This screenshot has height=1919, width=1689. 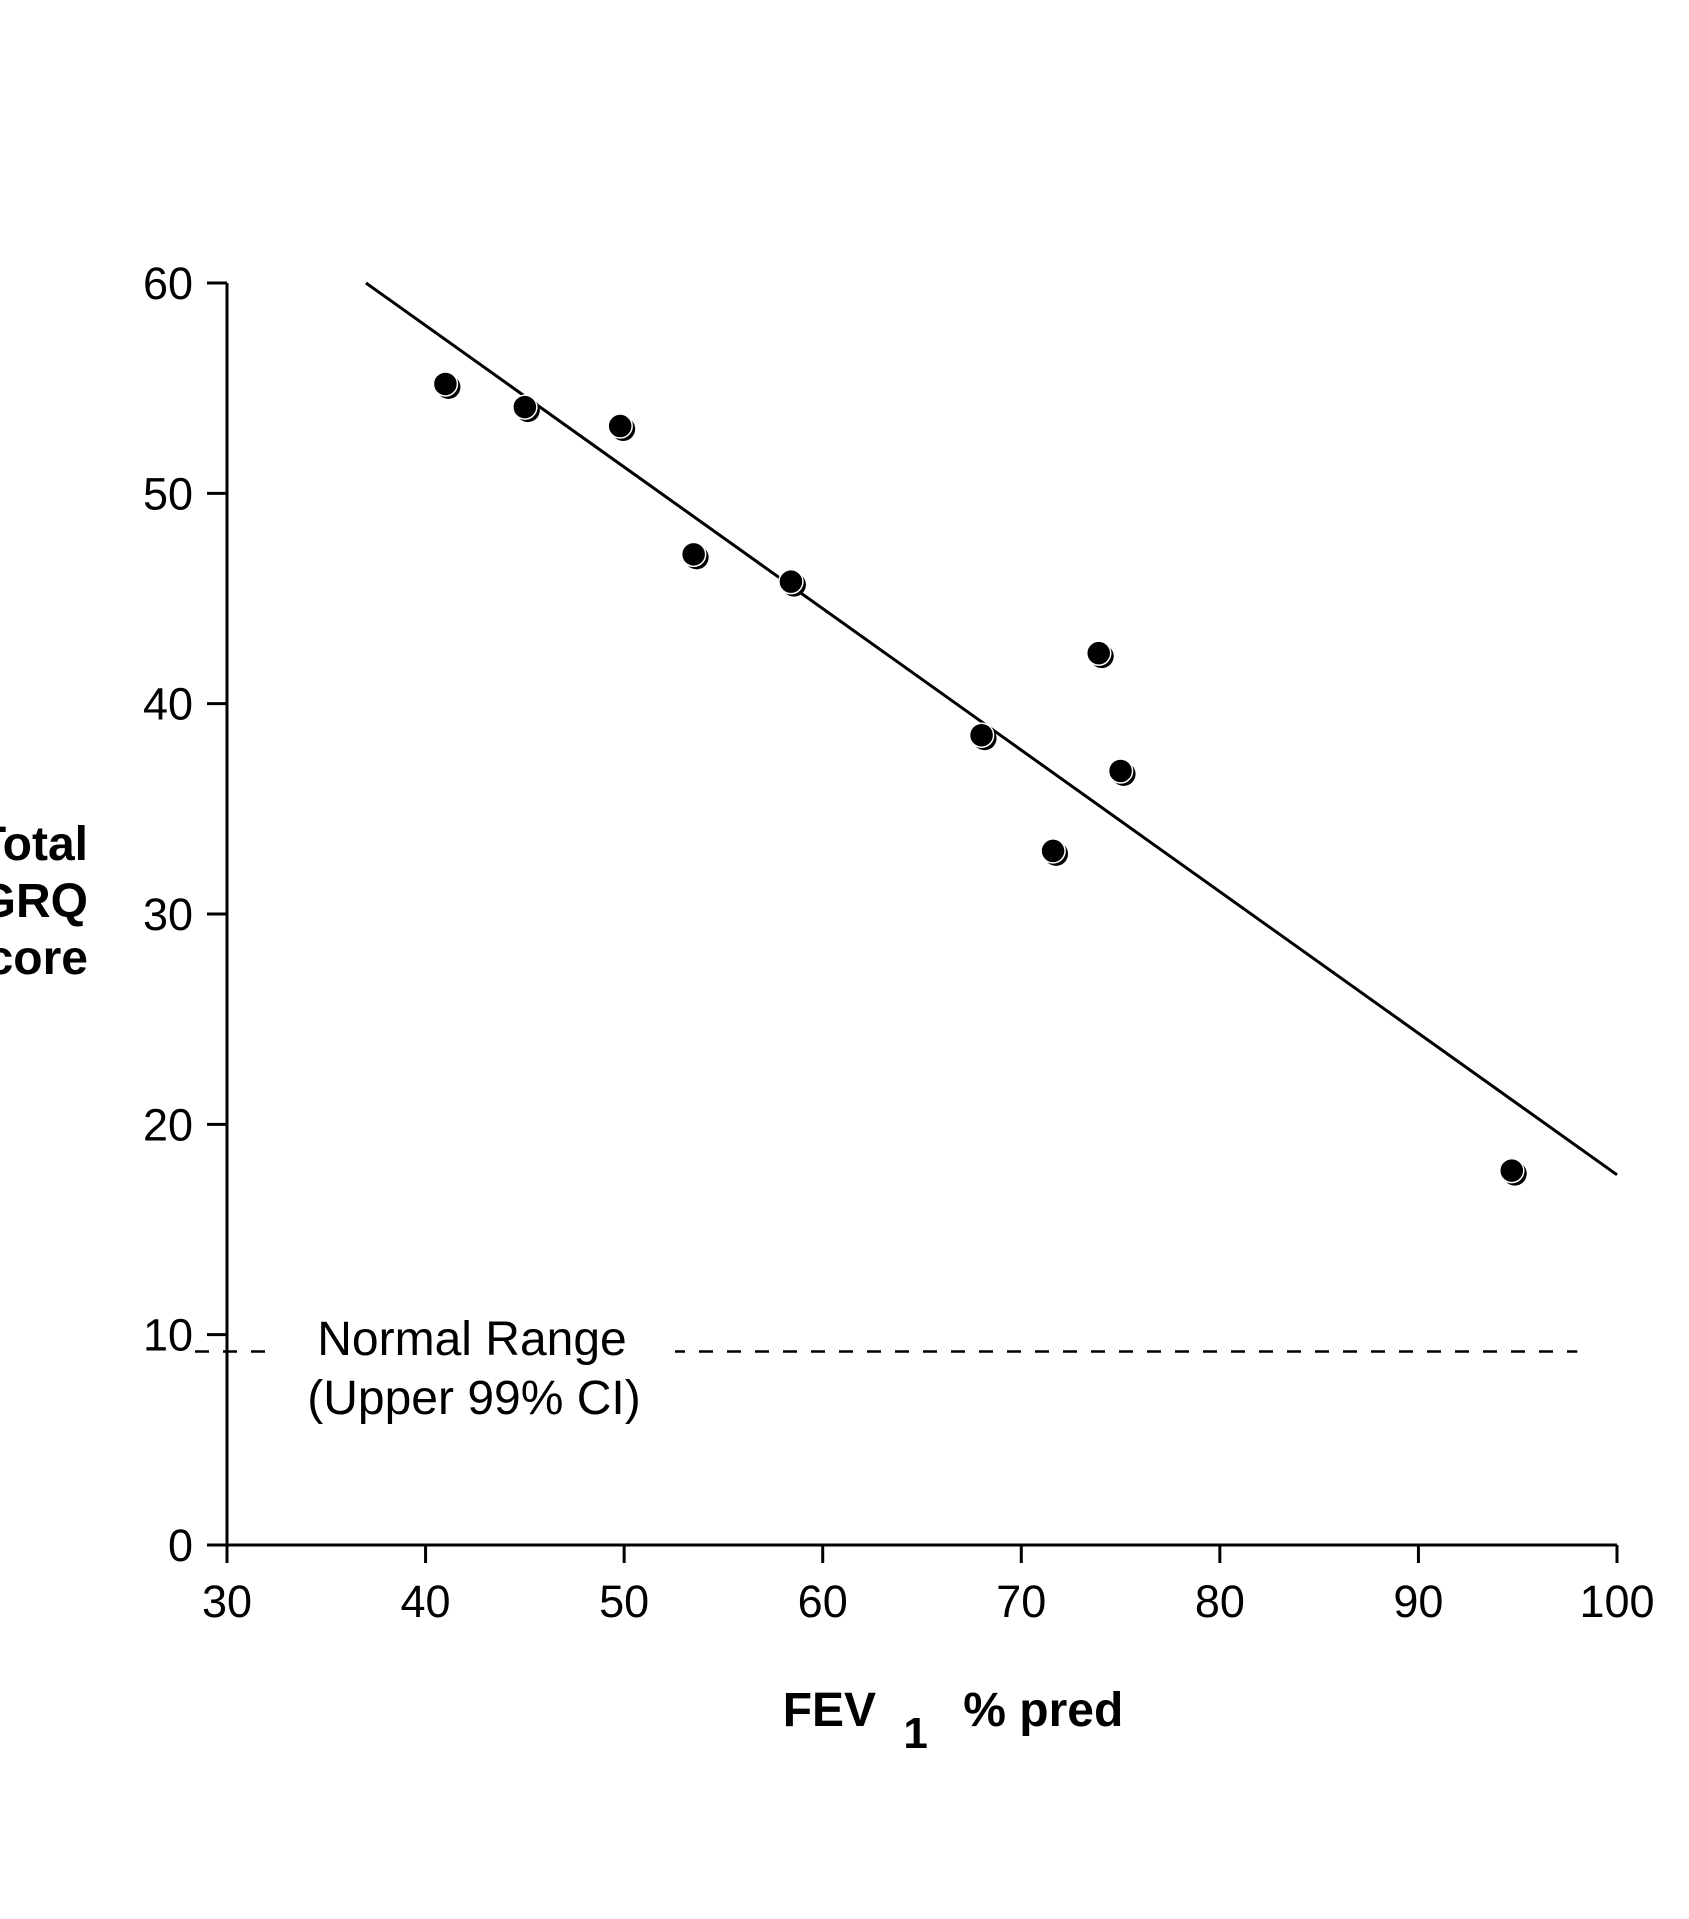 What do you see at coordinates (426, 1601) in the screenshot?
I see `x-tick-label: 40` at bounding box center [426, 1601].